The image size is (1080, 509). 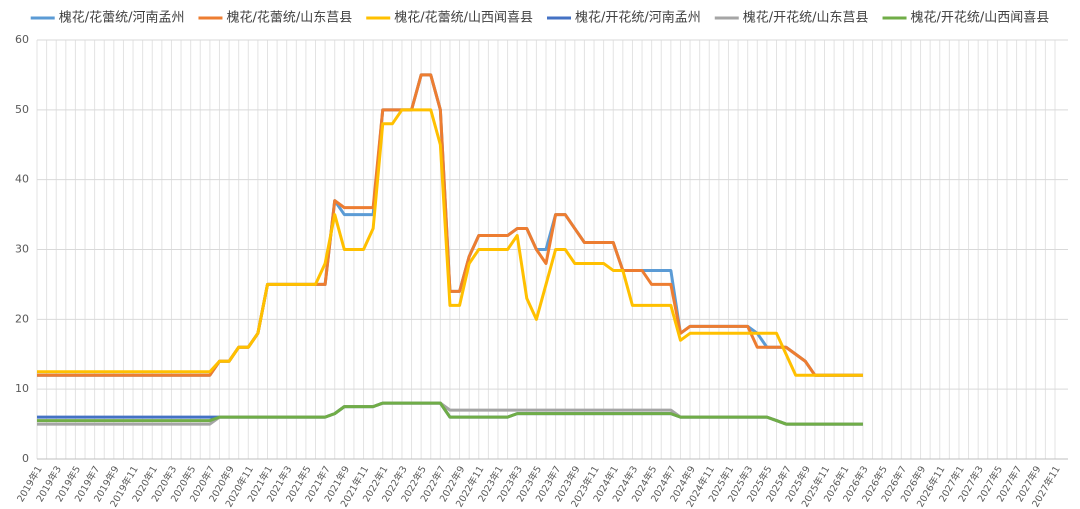 I want to click on y-tick-label: 60, so click(x=22, y=39).